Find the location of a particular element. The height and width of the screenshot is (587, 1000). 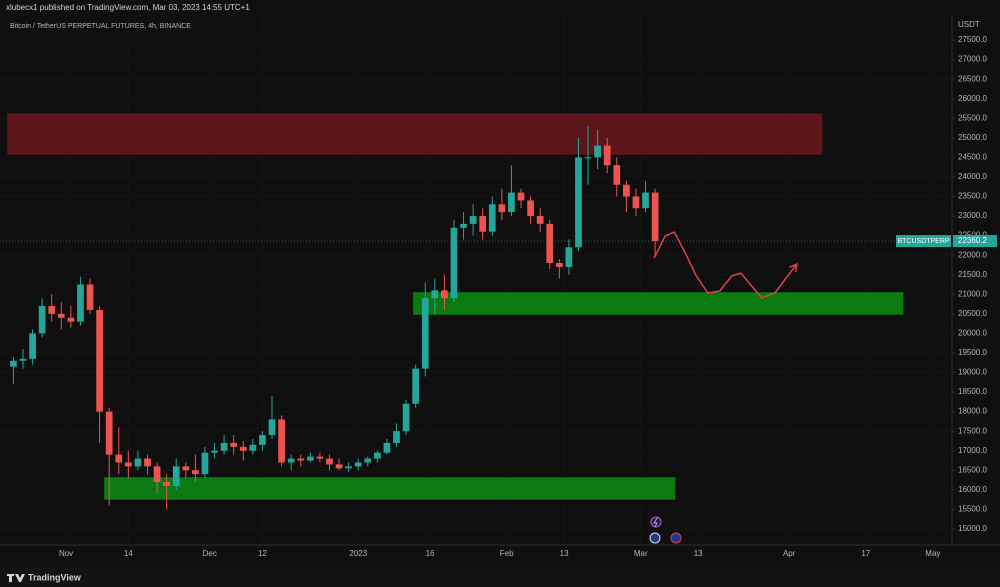

brand: TradingView is located at coordinates (55, 577).